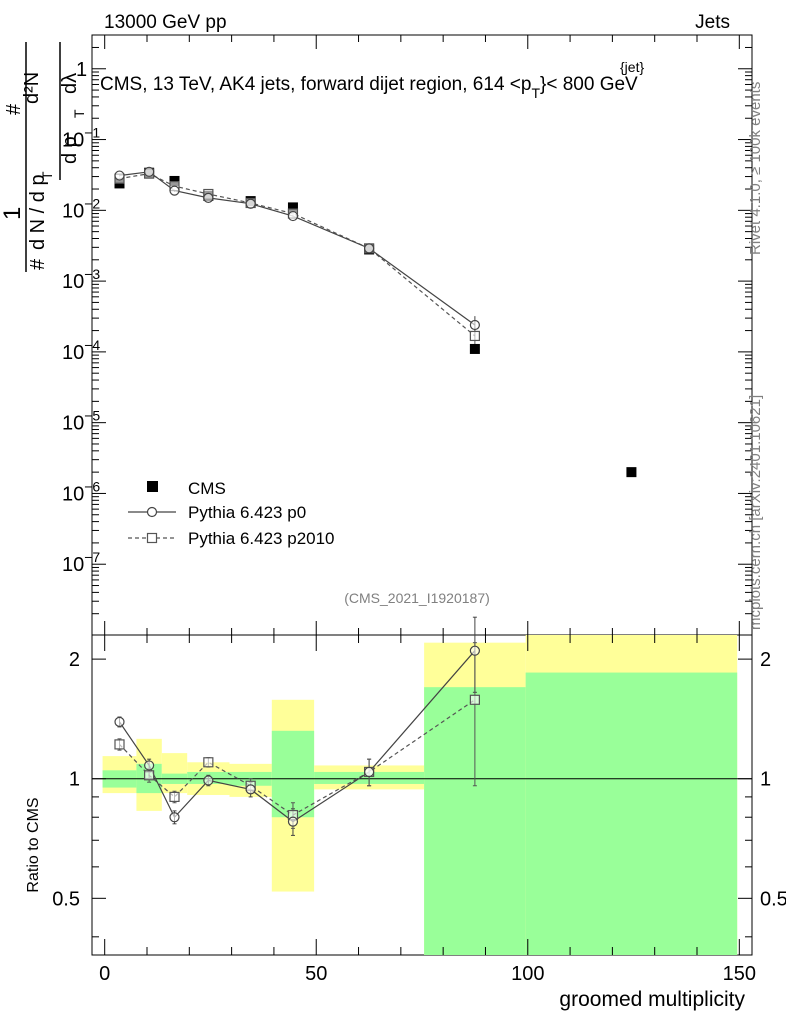  What do you see at coordinates (81, 208) in the screenshot?
I see `upper-ytick-label: 10⁻²` at bounding box center [81, 208].